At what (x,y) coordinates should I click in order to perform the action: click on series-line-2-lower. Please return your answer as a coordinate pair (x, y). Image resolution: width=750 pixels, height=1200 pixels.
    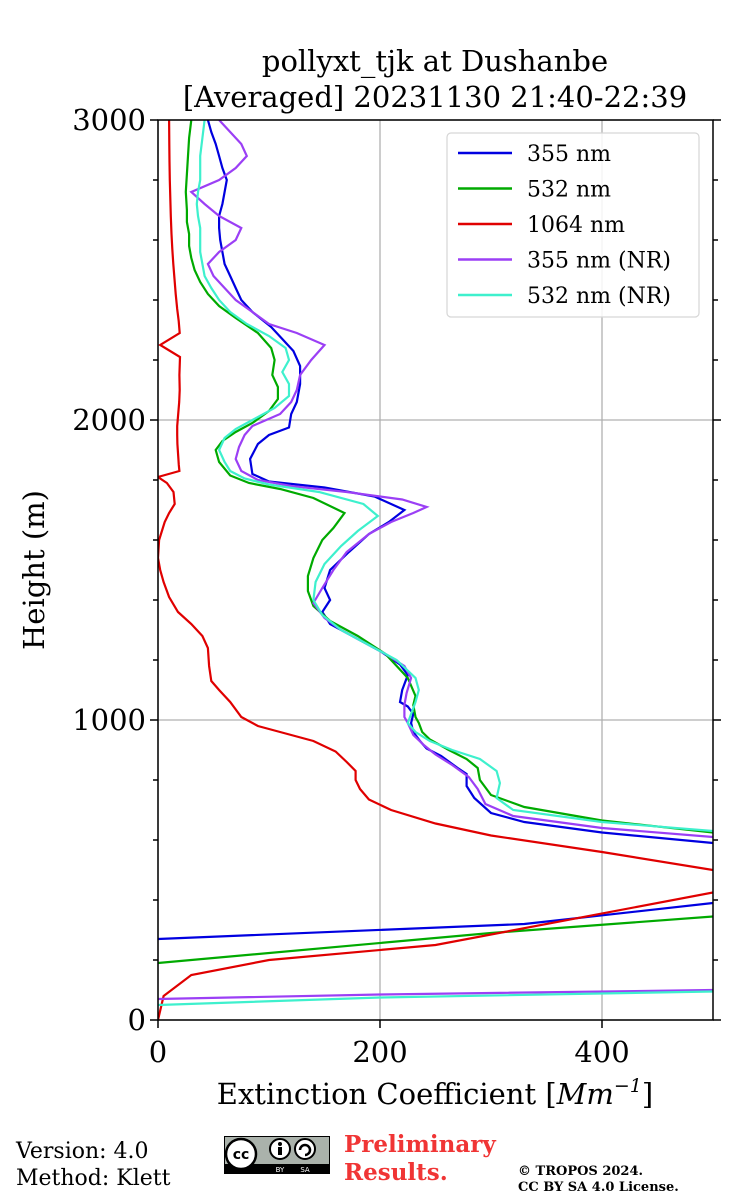
    Looking at the image, I should click on (435, 940).